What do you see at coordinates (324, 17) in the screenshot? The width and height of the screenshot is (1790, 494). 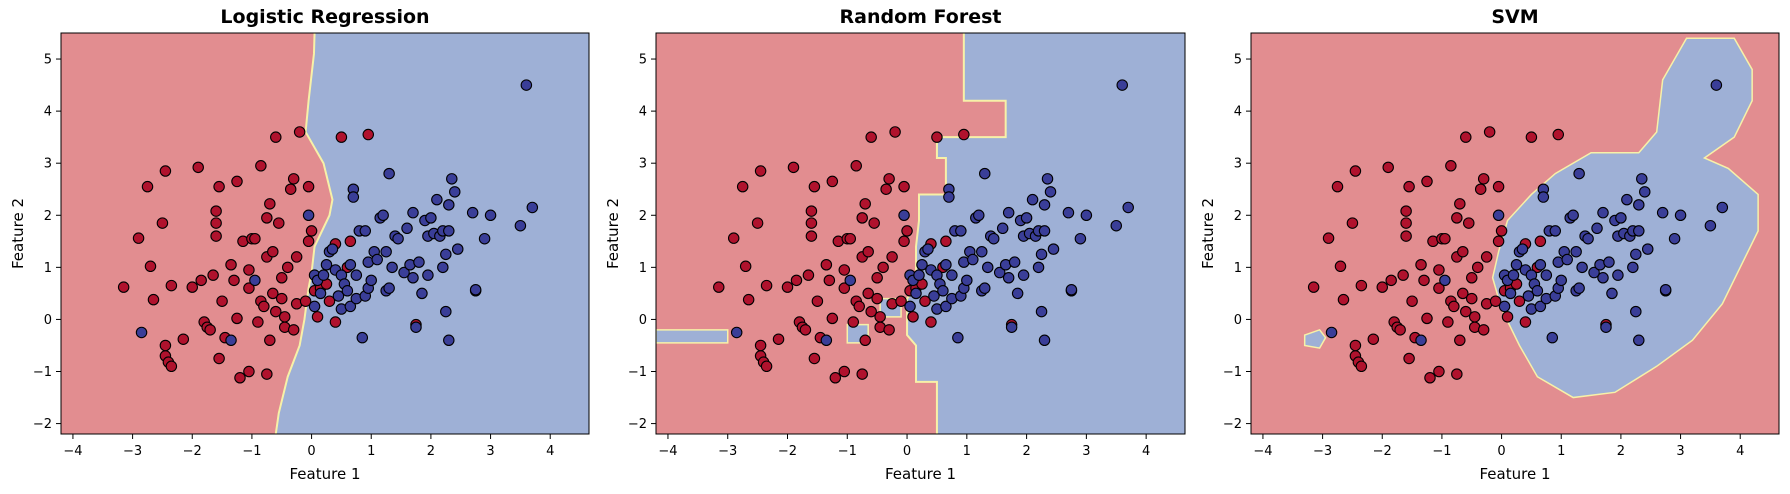 I see `chart-title: Logistic Regression` at bounding box center [324, 17].